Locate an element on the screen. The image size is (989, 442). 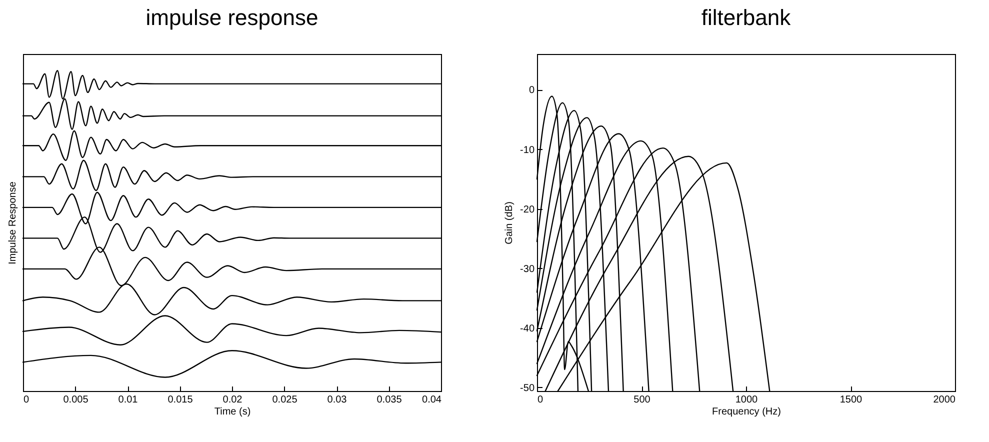
x-tick-label: 500 is located at coordinates (642, 400).